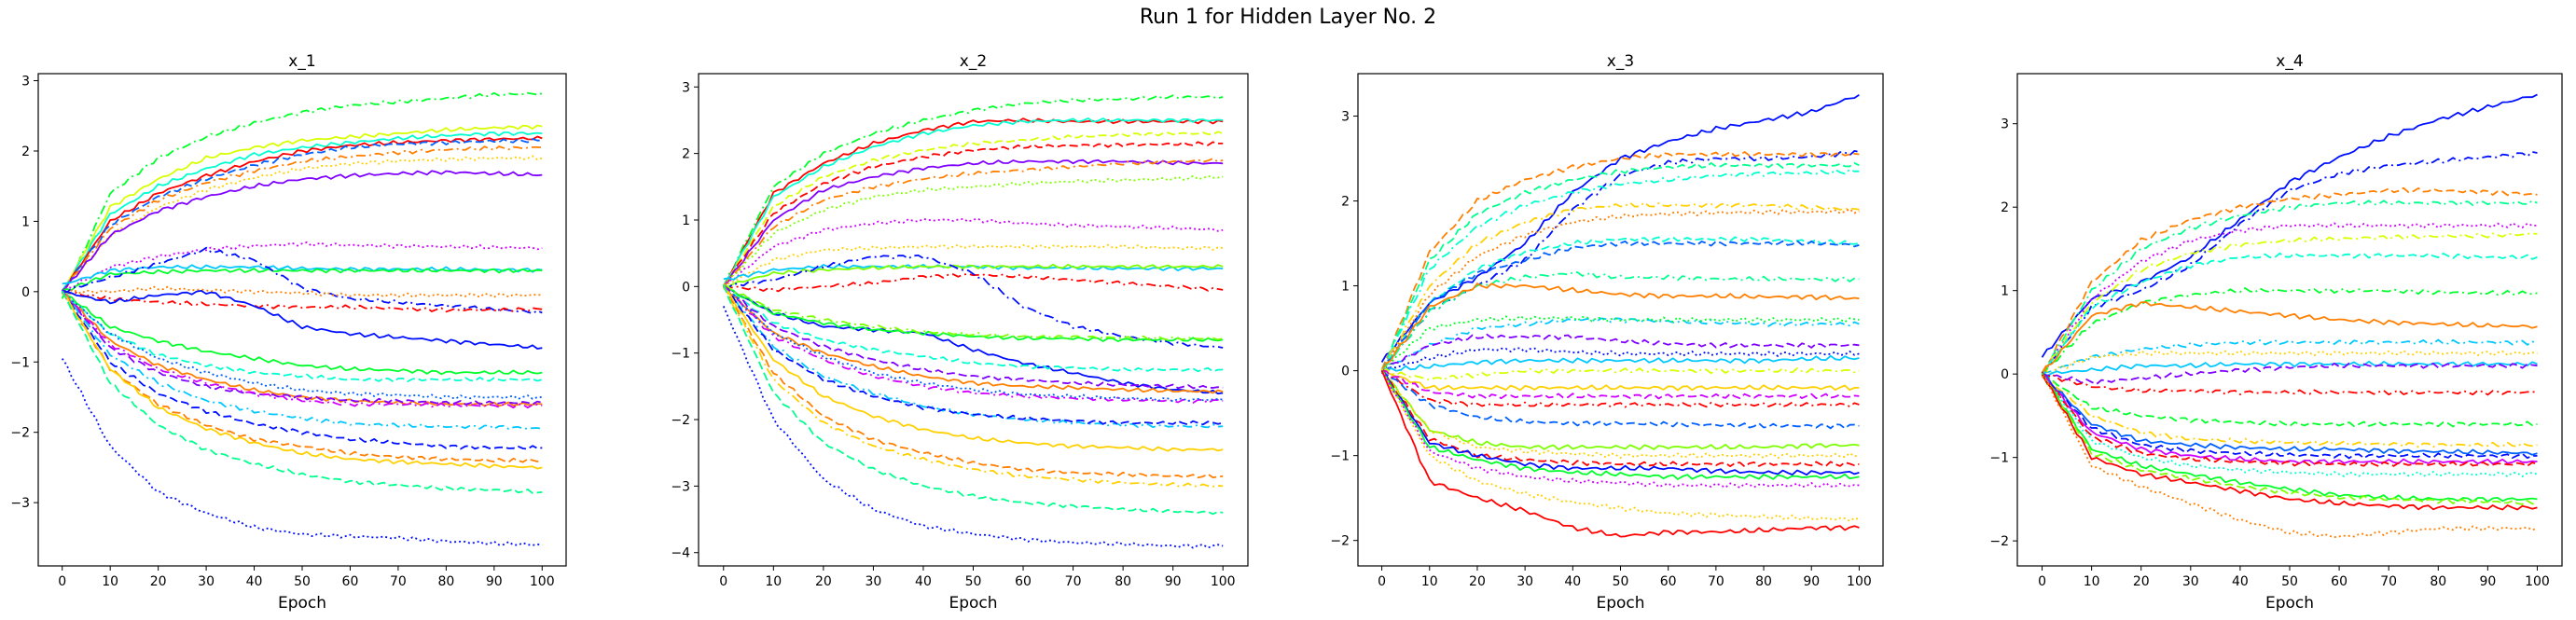 The width and height of the screenshot is (2576, 620). Describe the element at coordinates (2388, 581) in the screenshot. I see `x-tick-label: 70` at that location.